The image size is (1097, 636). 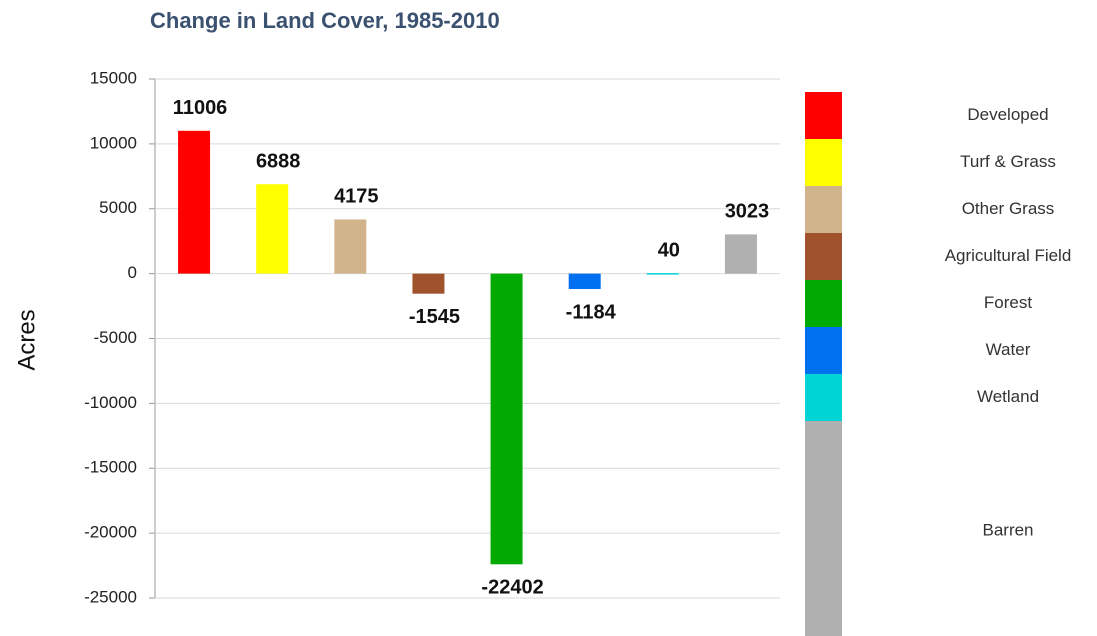 I want to click on value-label: -1184, so click(x=591, y=312).